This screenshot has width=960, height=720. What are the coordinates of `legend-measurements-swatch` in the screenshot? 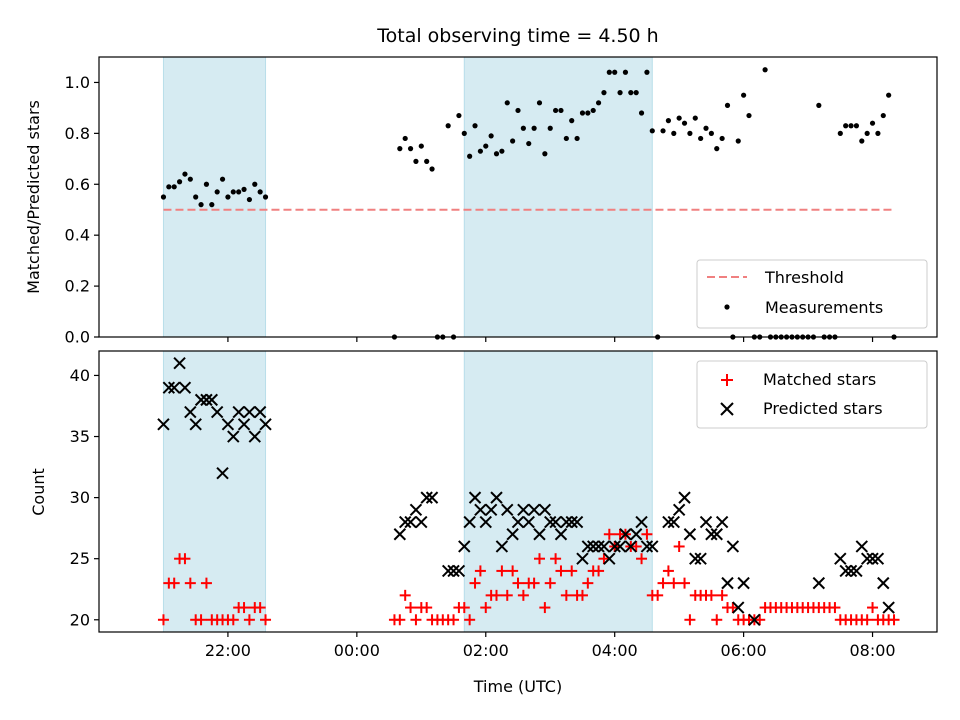 It's located at (727, 307).